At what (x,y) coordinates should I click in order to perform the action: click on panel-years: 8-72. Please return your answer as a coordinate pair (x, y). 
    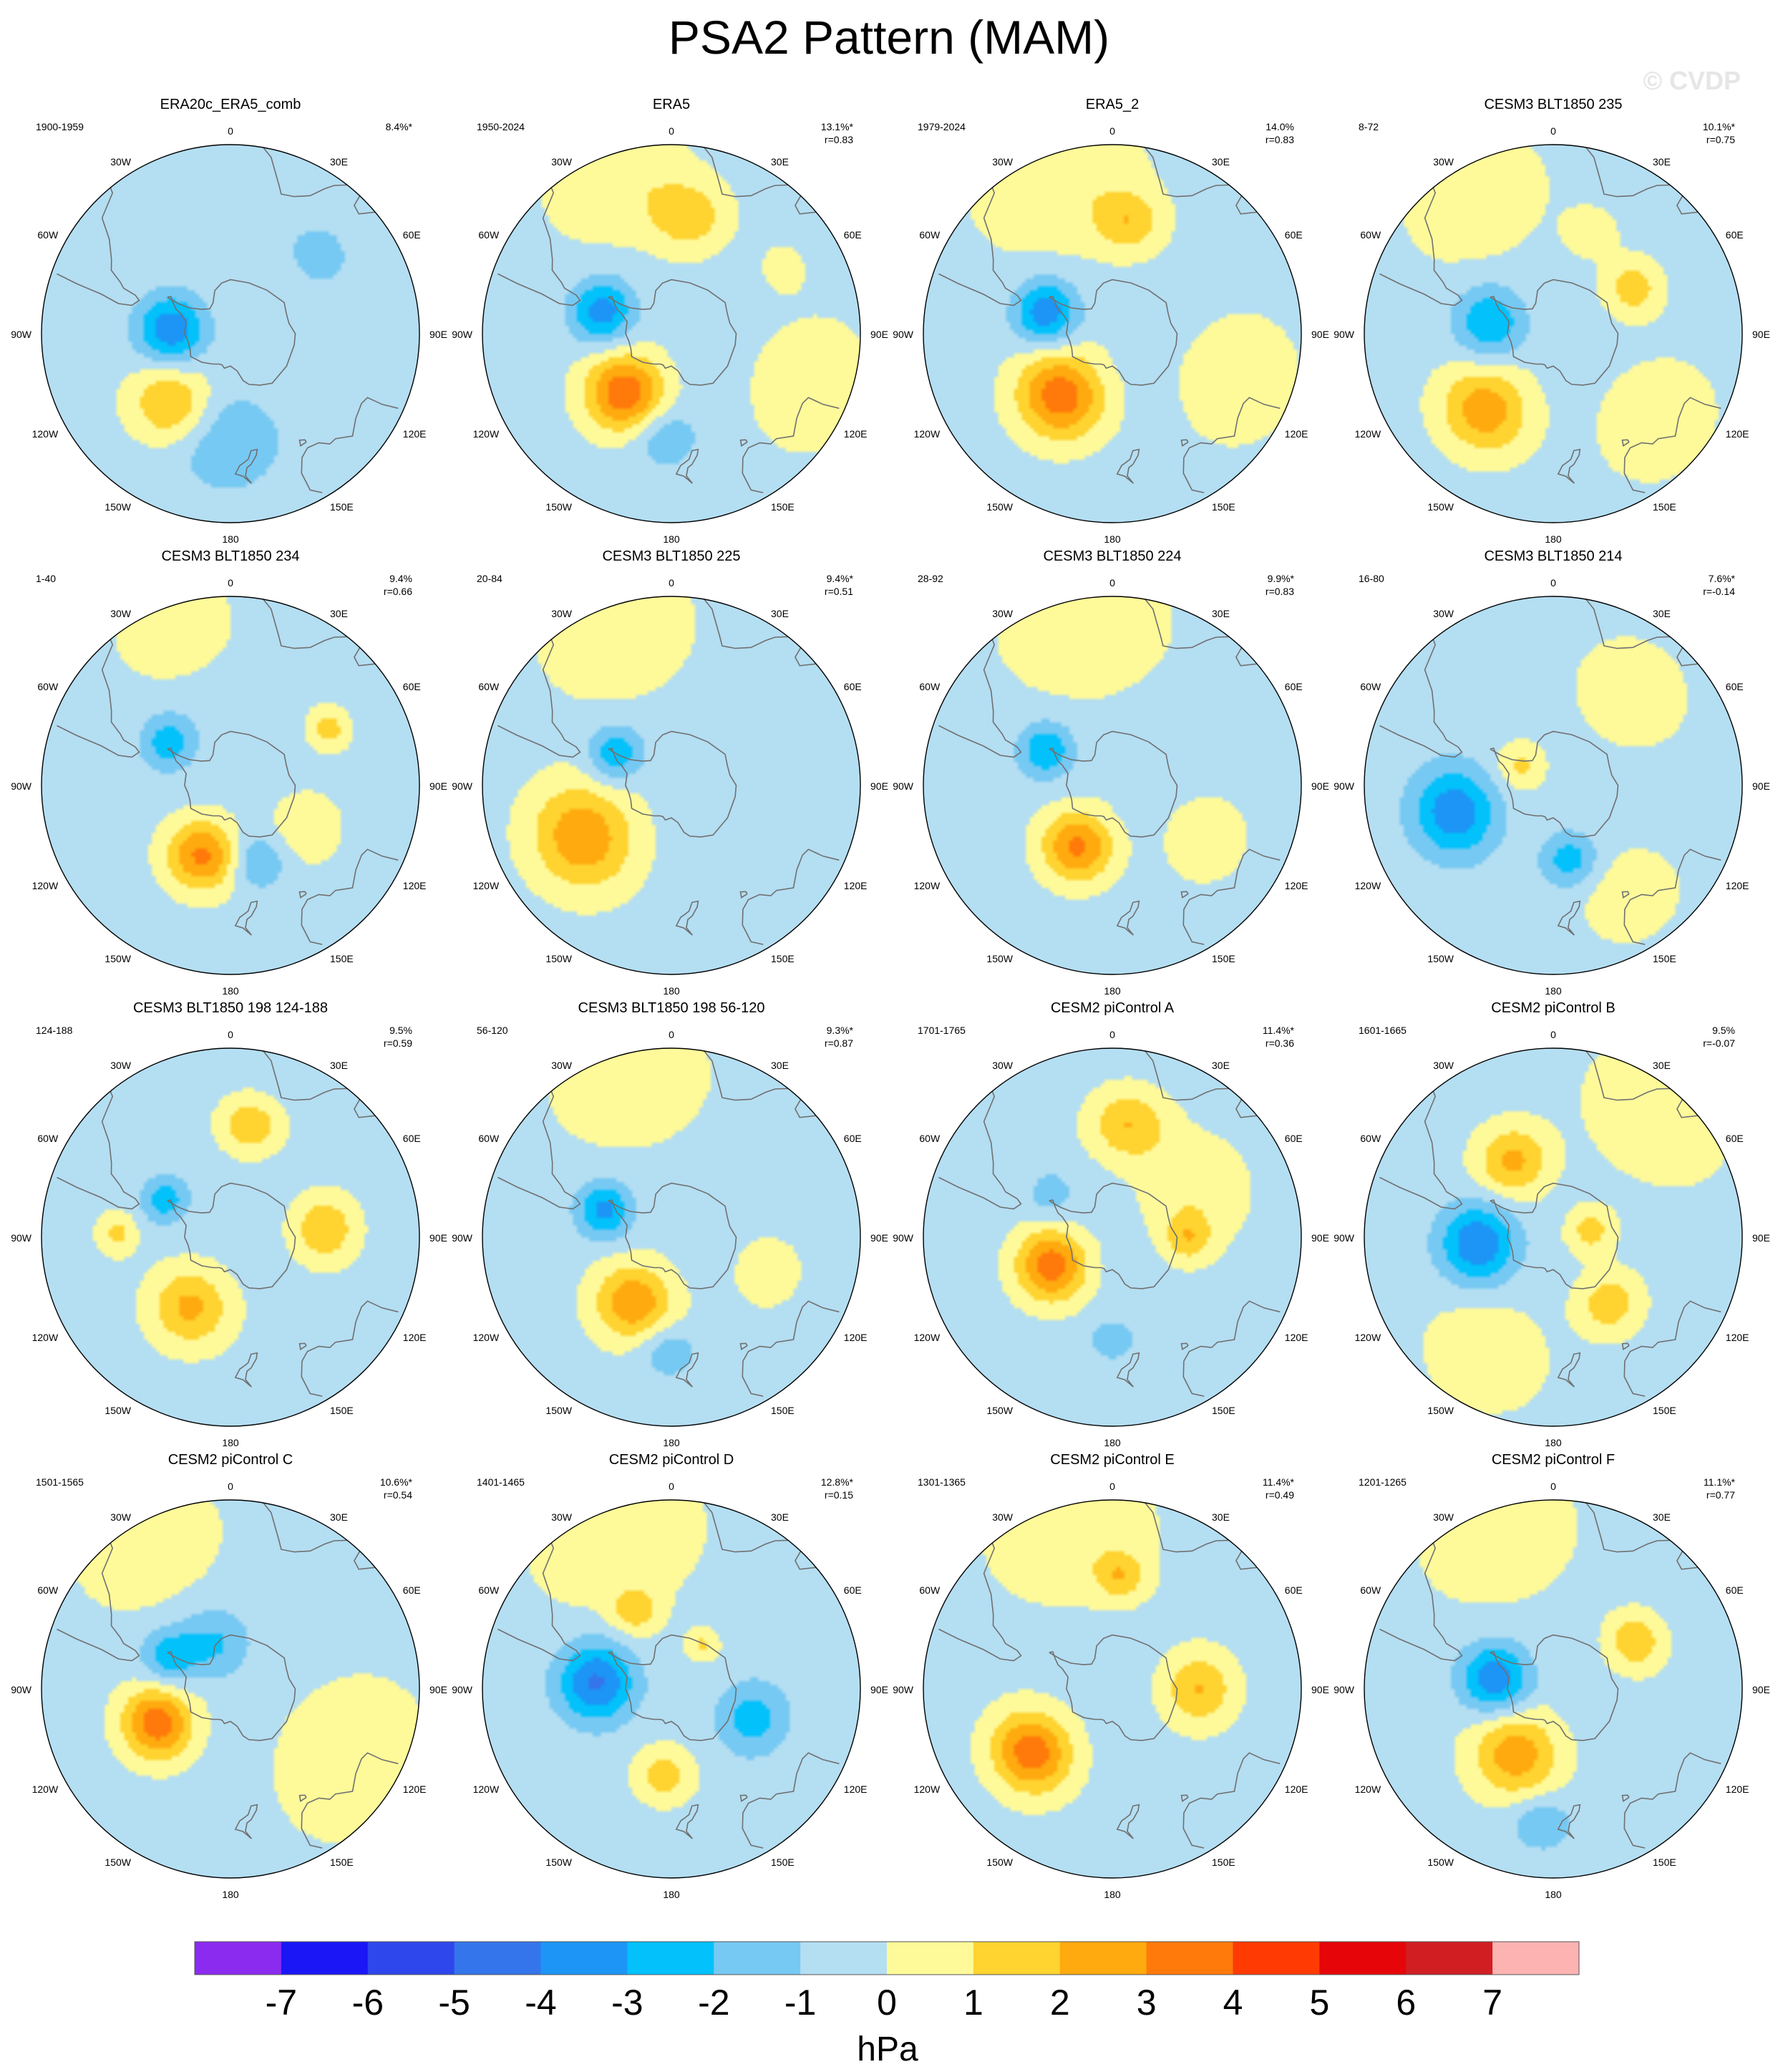
    Looking at the image, I should click on (1369, 126).